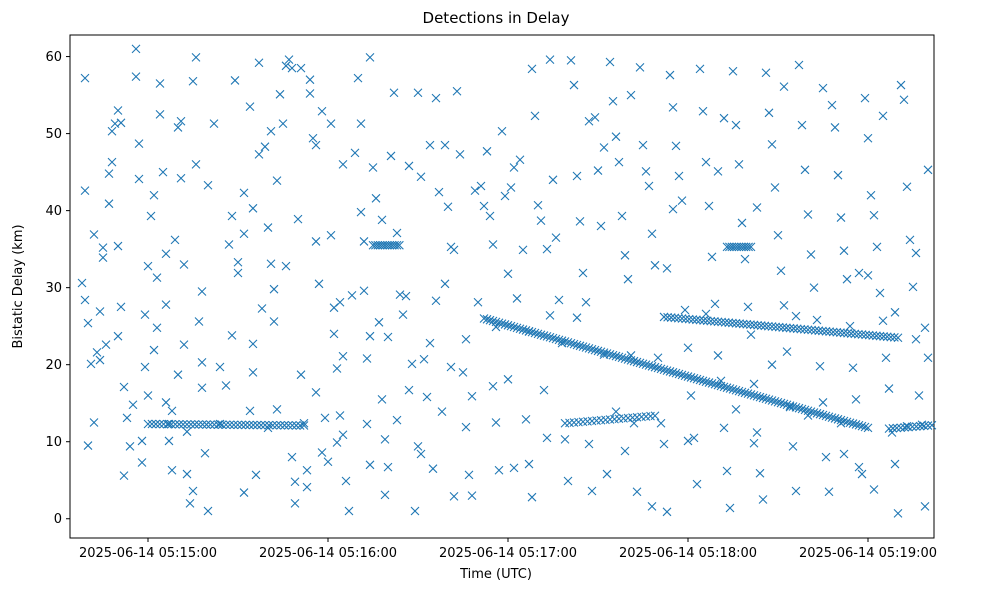 The height and width of the screenshot is (590, 986). Describe the element at coordinates (18, 286) in the screenshot. I see `y-axis-label: Bistatic Delay (km)` at that location.